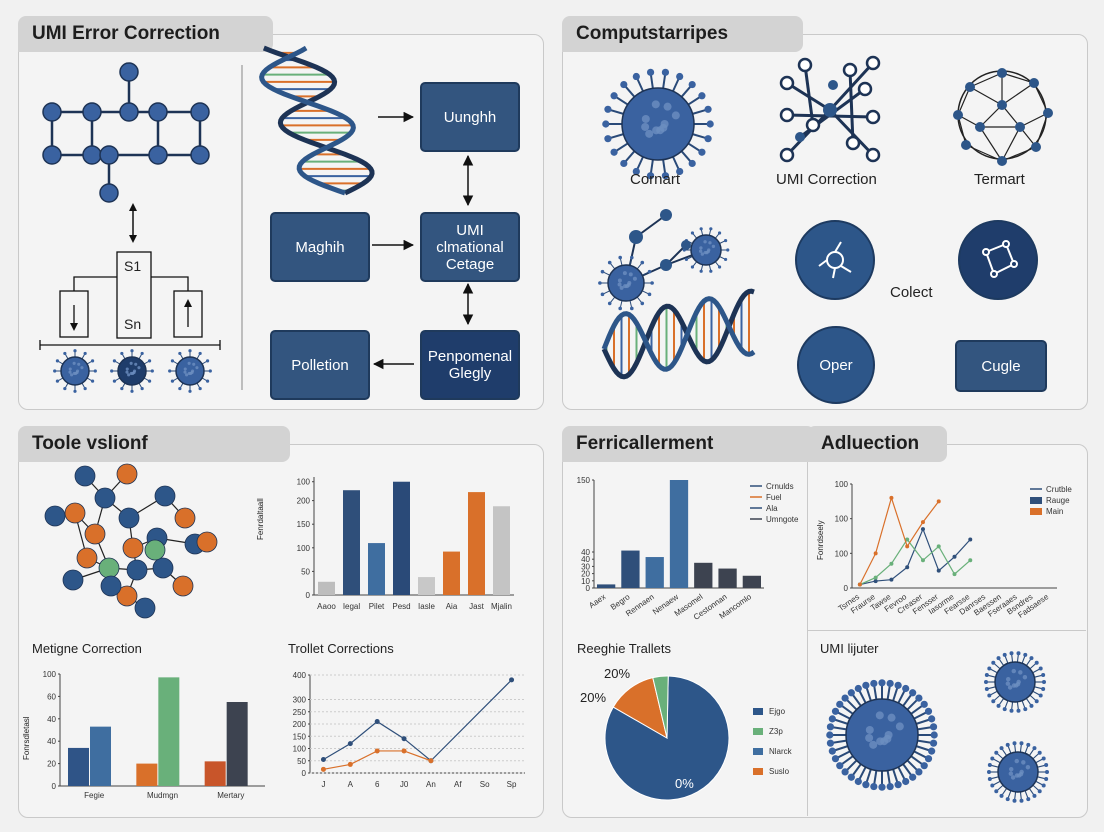  I want to click on trollet-line-chart: 0 50 100 150 200 250 300 400 J A 6 J0 An Af So Sp, so click(409, 730).